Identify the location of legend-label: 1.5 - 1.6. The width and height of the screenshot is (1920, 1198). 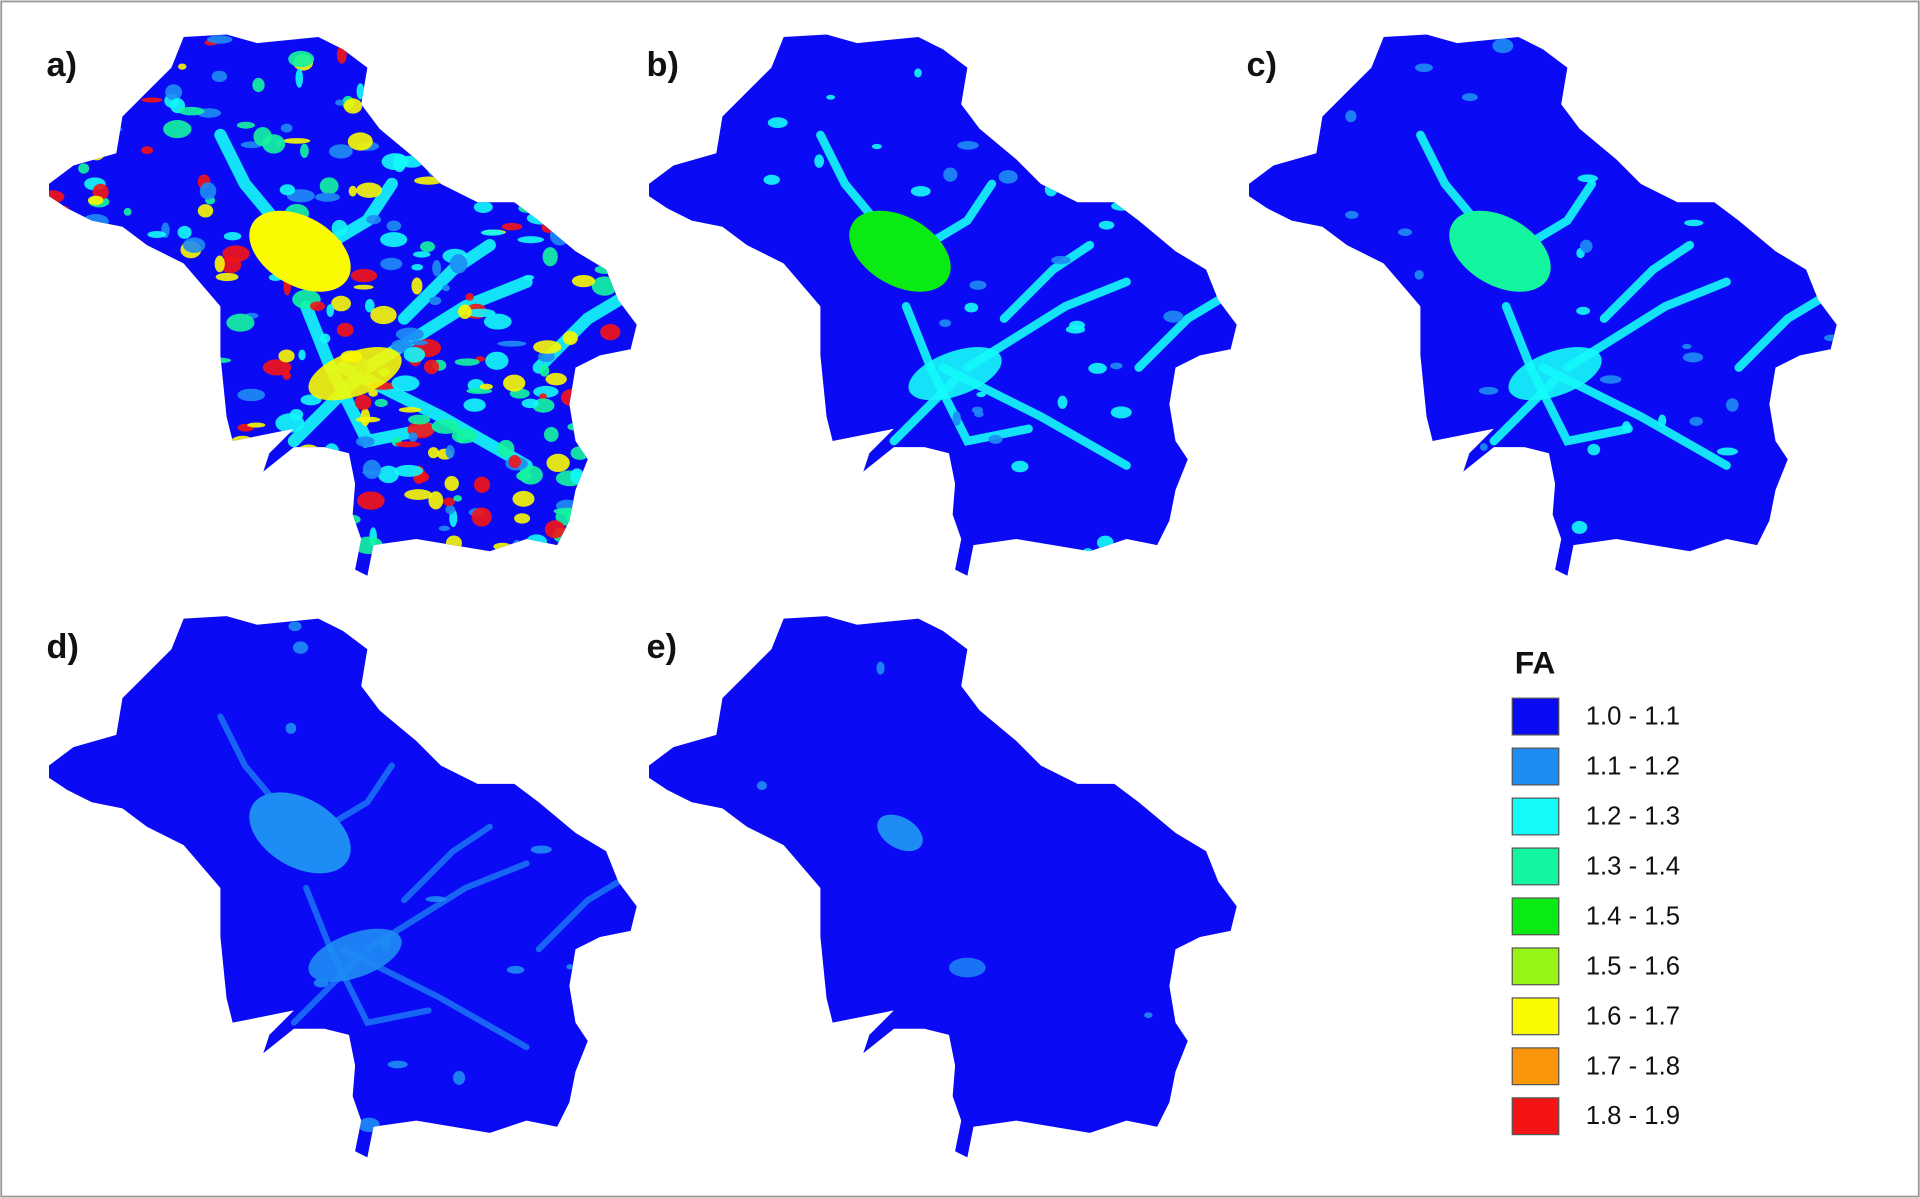
(1633, 966).